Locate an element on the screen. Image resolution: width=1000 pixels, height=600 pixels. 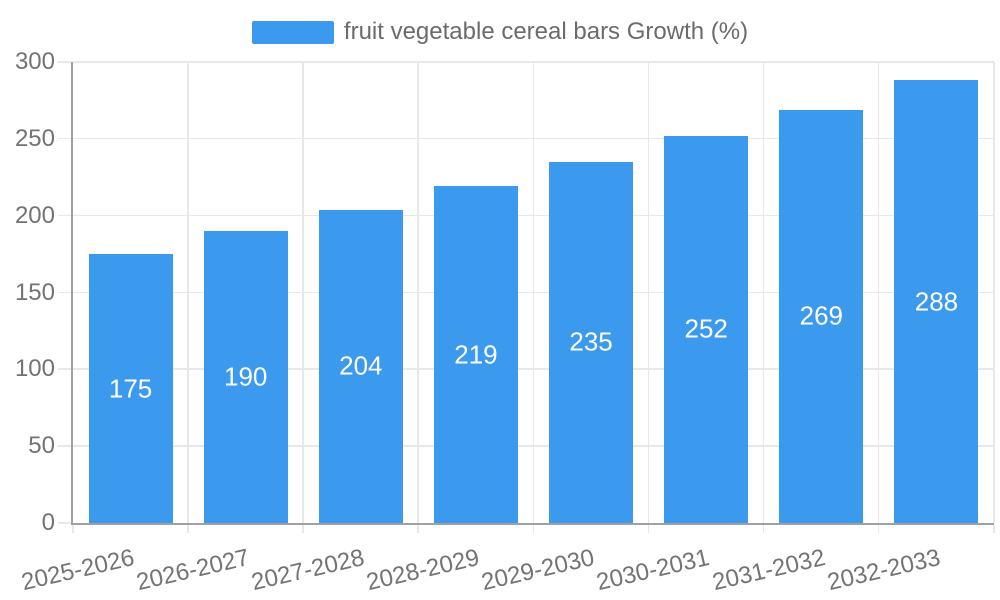
bar-value-label: 204 is located at coordinates (361, 365).